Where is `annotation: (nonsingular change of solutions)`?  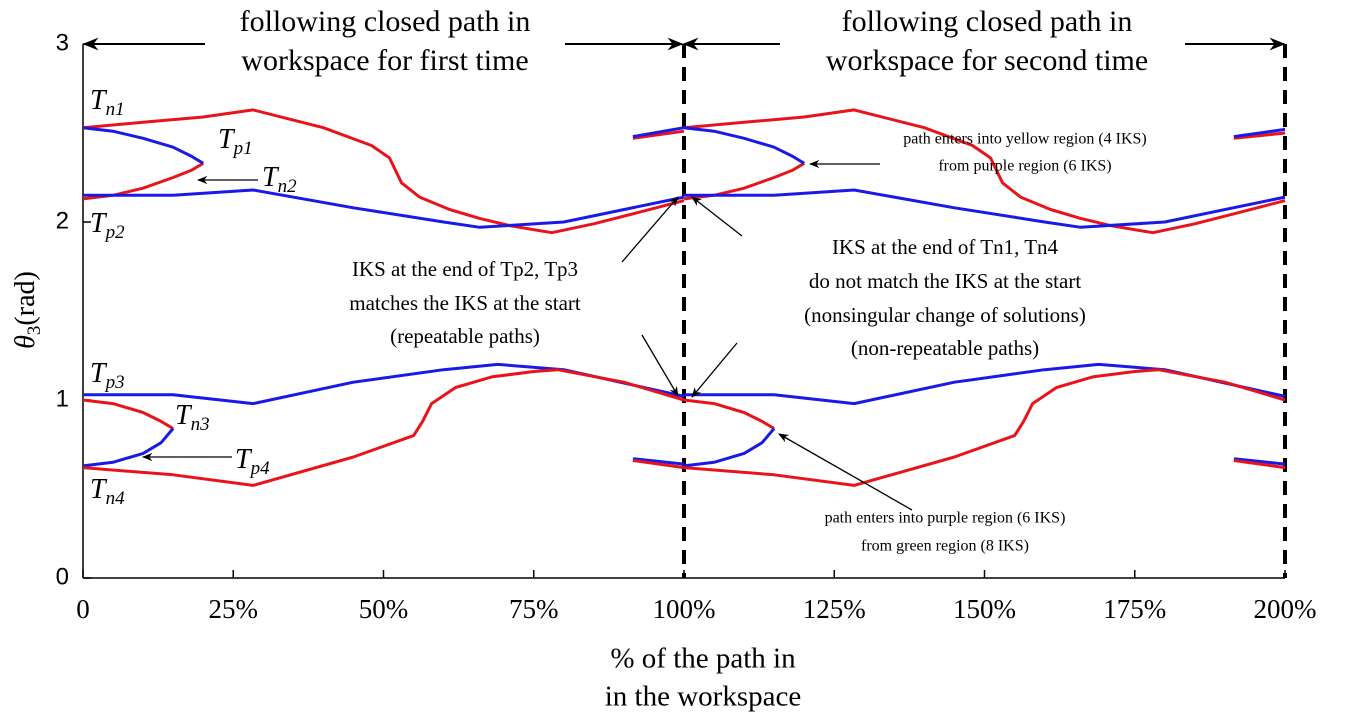
annotation: (nonsingular change of solutions) is located at coordinates (945, 315).